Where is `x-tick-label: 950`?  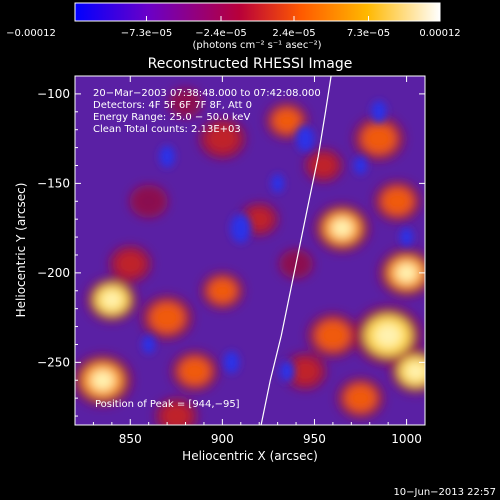
x-tick-label: 950 is located at coordinates (314, 439).